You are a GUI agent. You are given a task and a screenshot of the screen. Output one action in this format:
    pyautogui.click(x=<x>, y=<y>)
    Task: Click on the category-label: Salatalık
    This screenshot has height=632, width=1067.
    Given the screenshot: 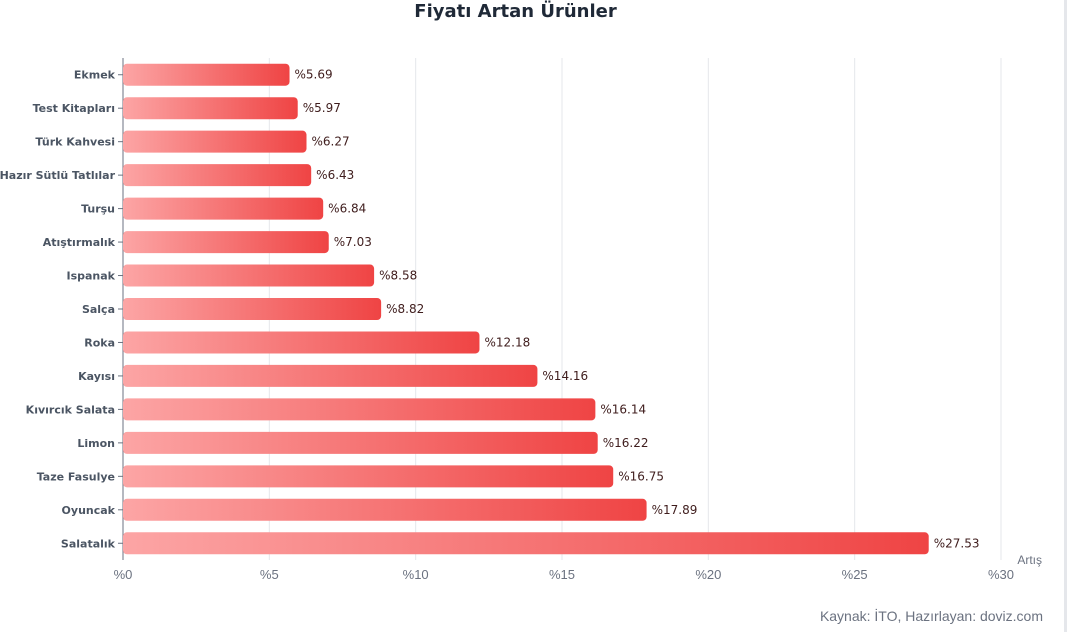 What is the action you would take?
    pyautogui.click(x=88, y=543)
    